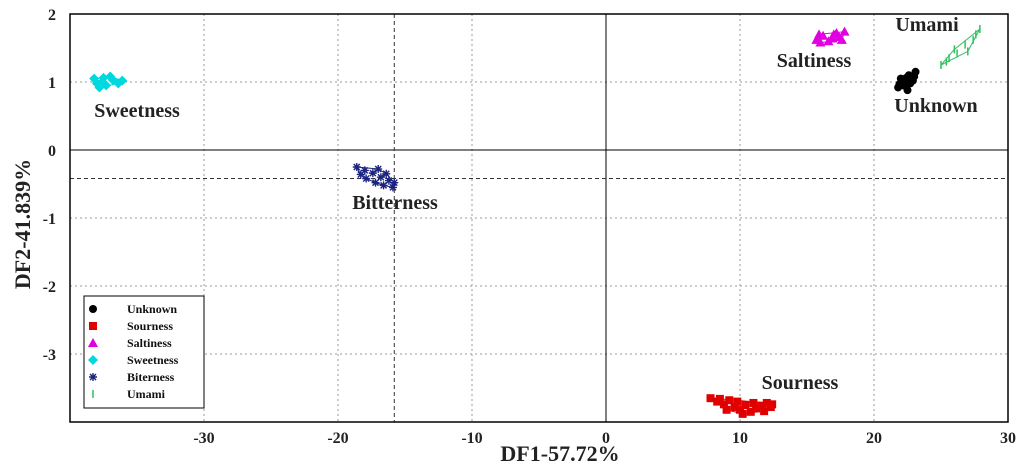 The height and width of the screenshot is (470, 1024). Describe the element at coordinates (559, 453) in the screenshot. I see `x-axis-title: DF1-57.72%` at that location.